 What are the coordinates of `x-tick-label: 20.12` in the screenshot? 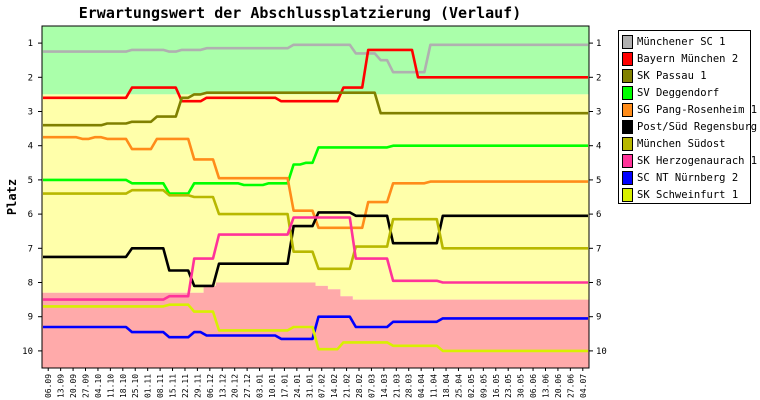 It's located at (235, 386).